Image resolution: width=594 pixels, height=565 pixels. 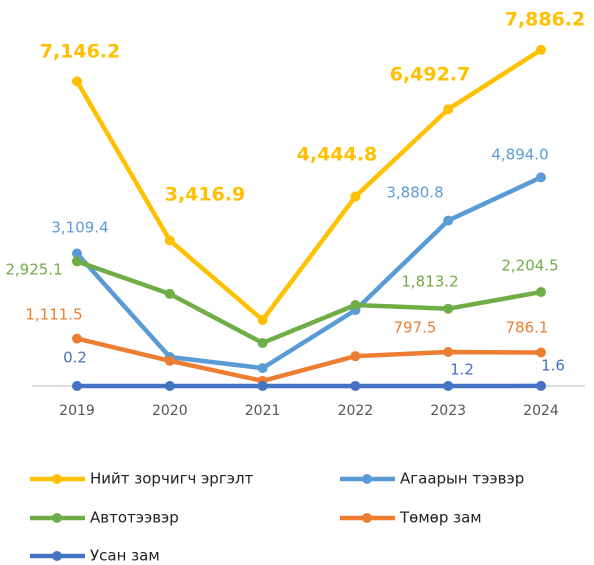 What do you see at coordinates (440, 518) in the screenshot?
I see `legend-label: Төмөр зам` at bounding box center [440, 518].